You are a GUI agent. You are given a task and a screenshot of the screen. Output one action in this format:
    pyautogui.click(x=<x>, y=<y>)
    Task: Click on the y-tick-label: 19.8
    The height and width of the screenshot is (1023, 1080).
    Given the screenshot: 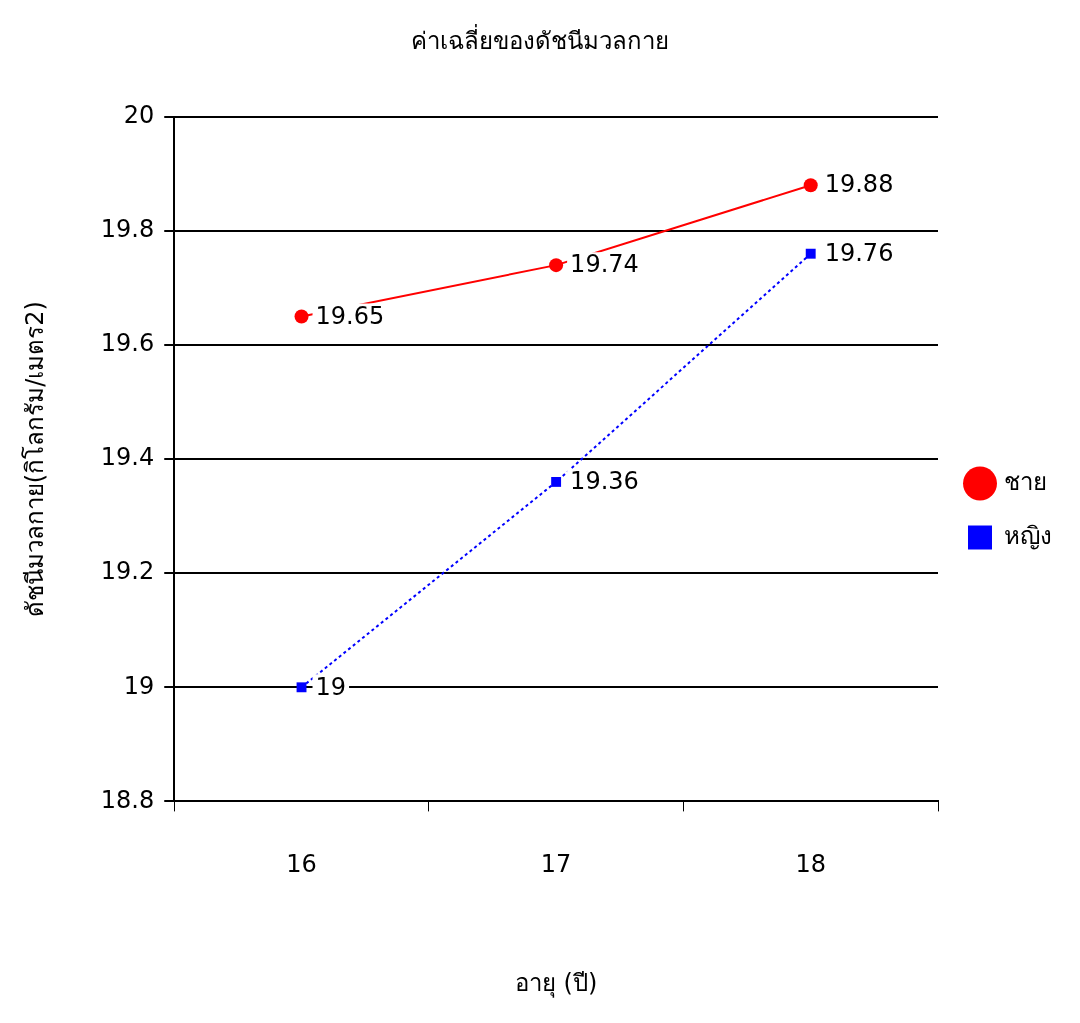 What is the action you would take?
    pyautogui.click(x=127, y=229)
    